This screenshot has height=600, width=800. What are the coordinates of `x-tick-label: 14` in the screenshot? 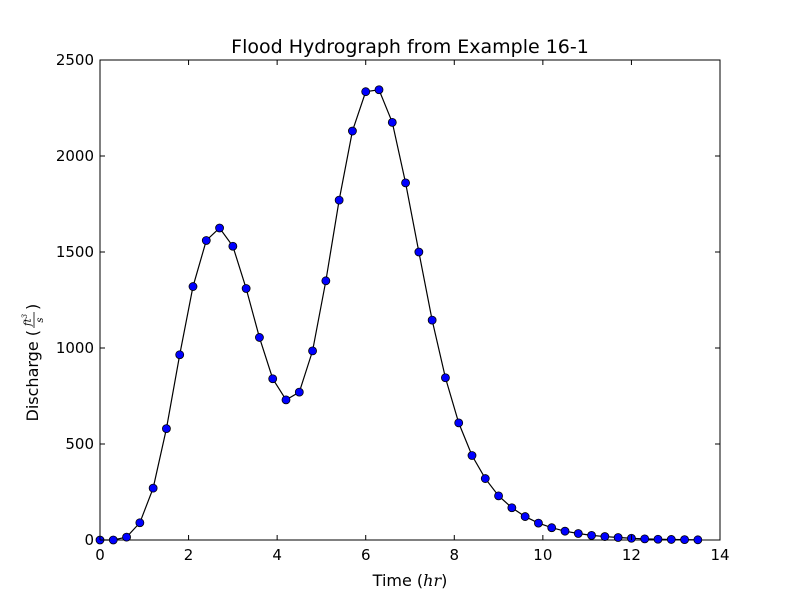 It's located at (719, 555).